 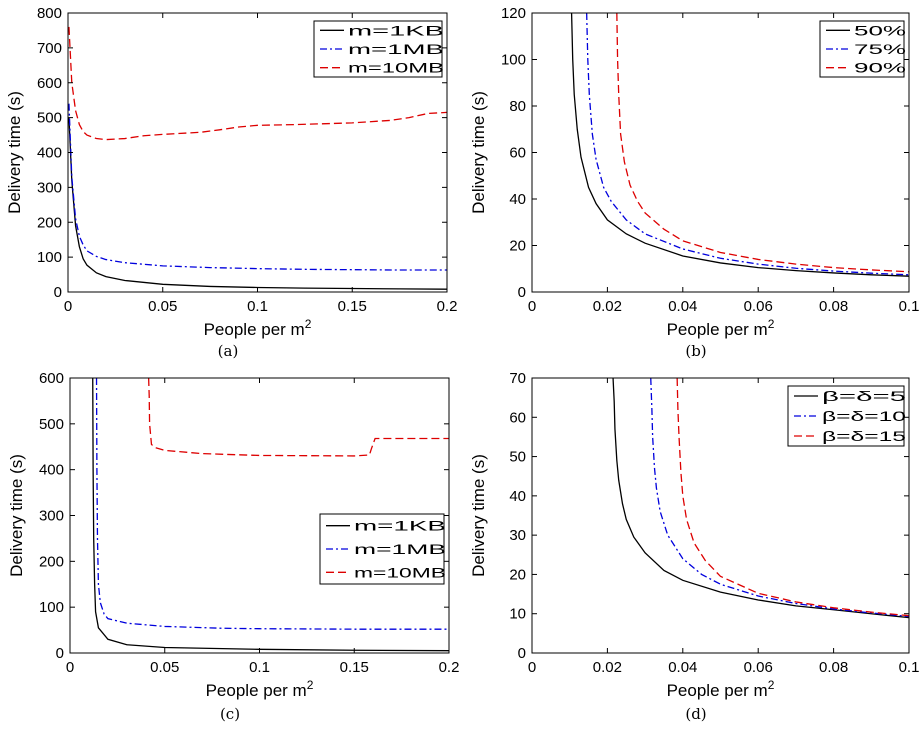 What do you see at coordinates (49, 13) in the screenshot?
I see `y-tick-label: 800` at bounding box center [49, 13].